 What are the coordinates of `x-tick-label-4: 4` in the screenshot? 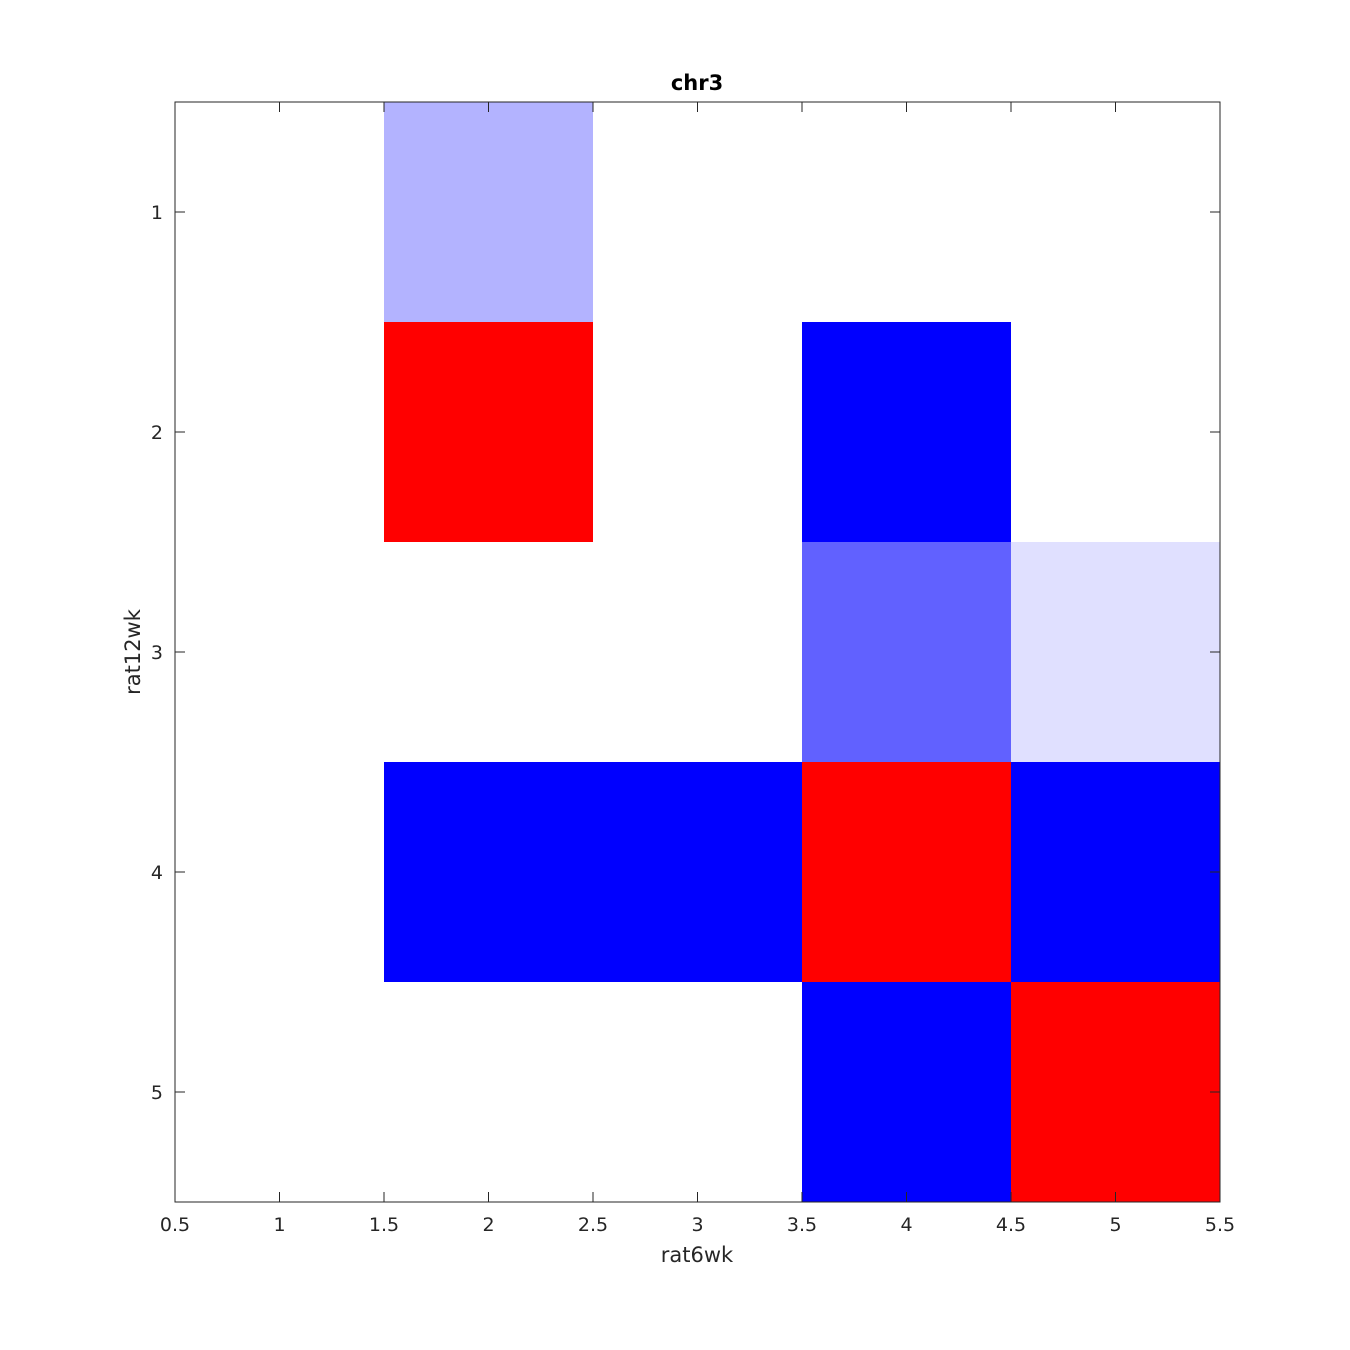 It's located at (906, 1225).